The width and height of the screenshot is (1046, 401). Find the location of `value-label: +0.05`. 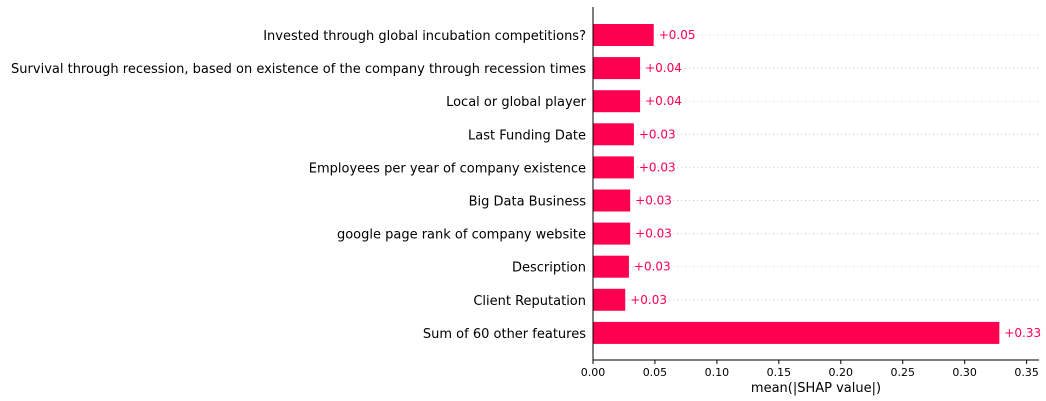

value-label: +0.05 is located at coordinates (677, 35).